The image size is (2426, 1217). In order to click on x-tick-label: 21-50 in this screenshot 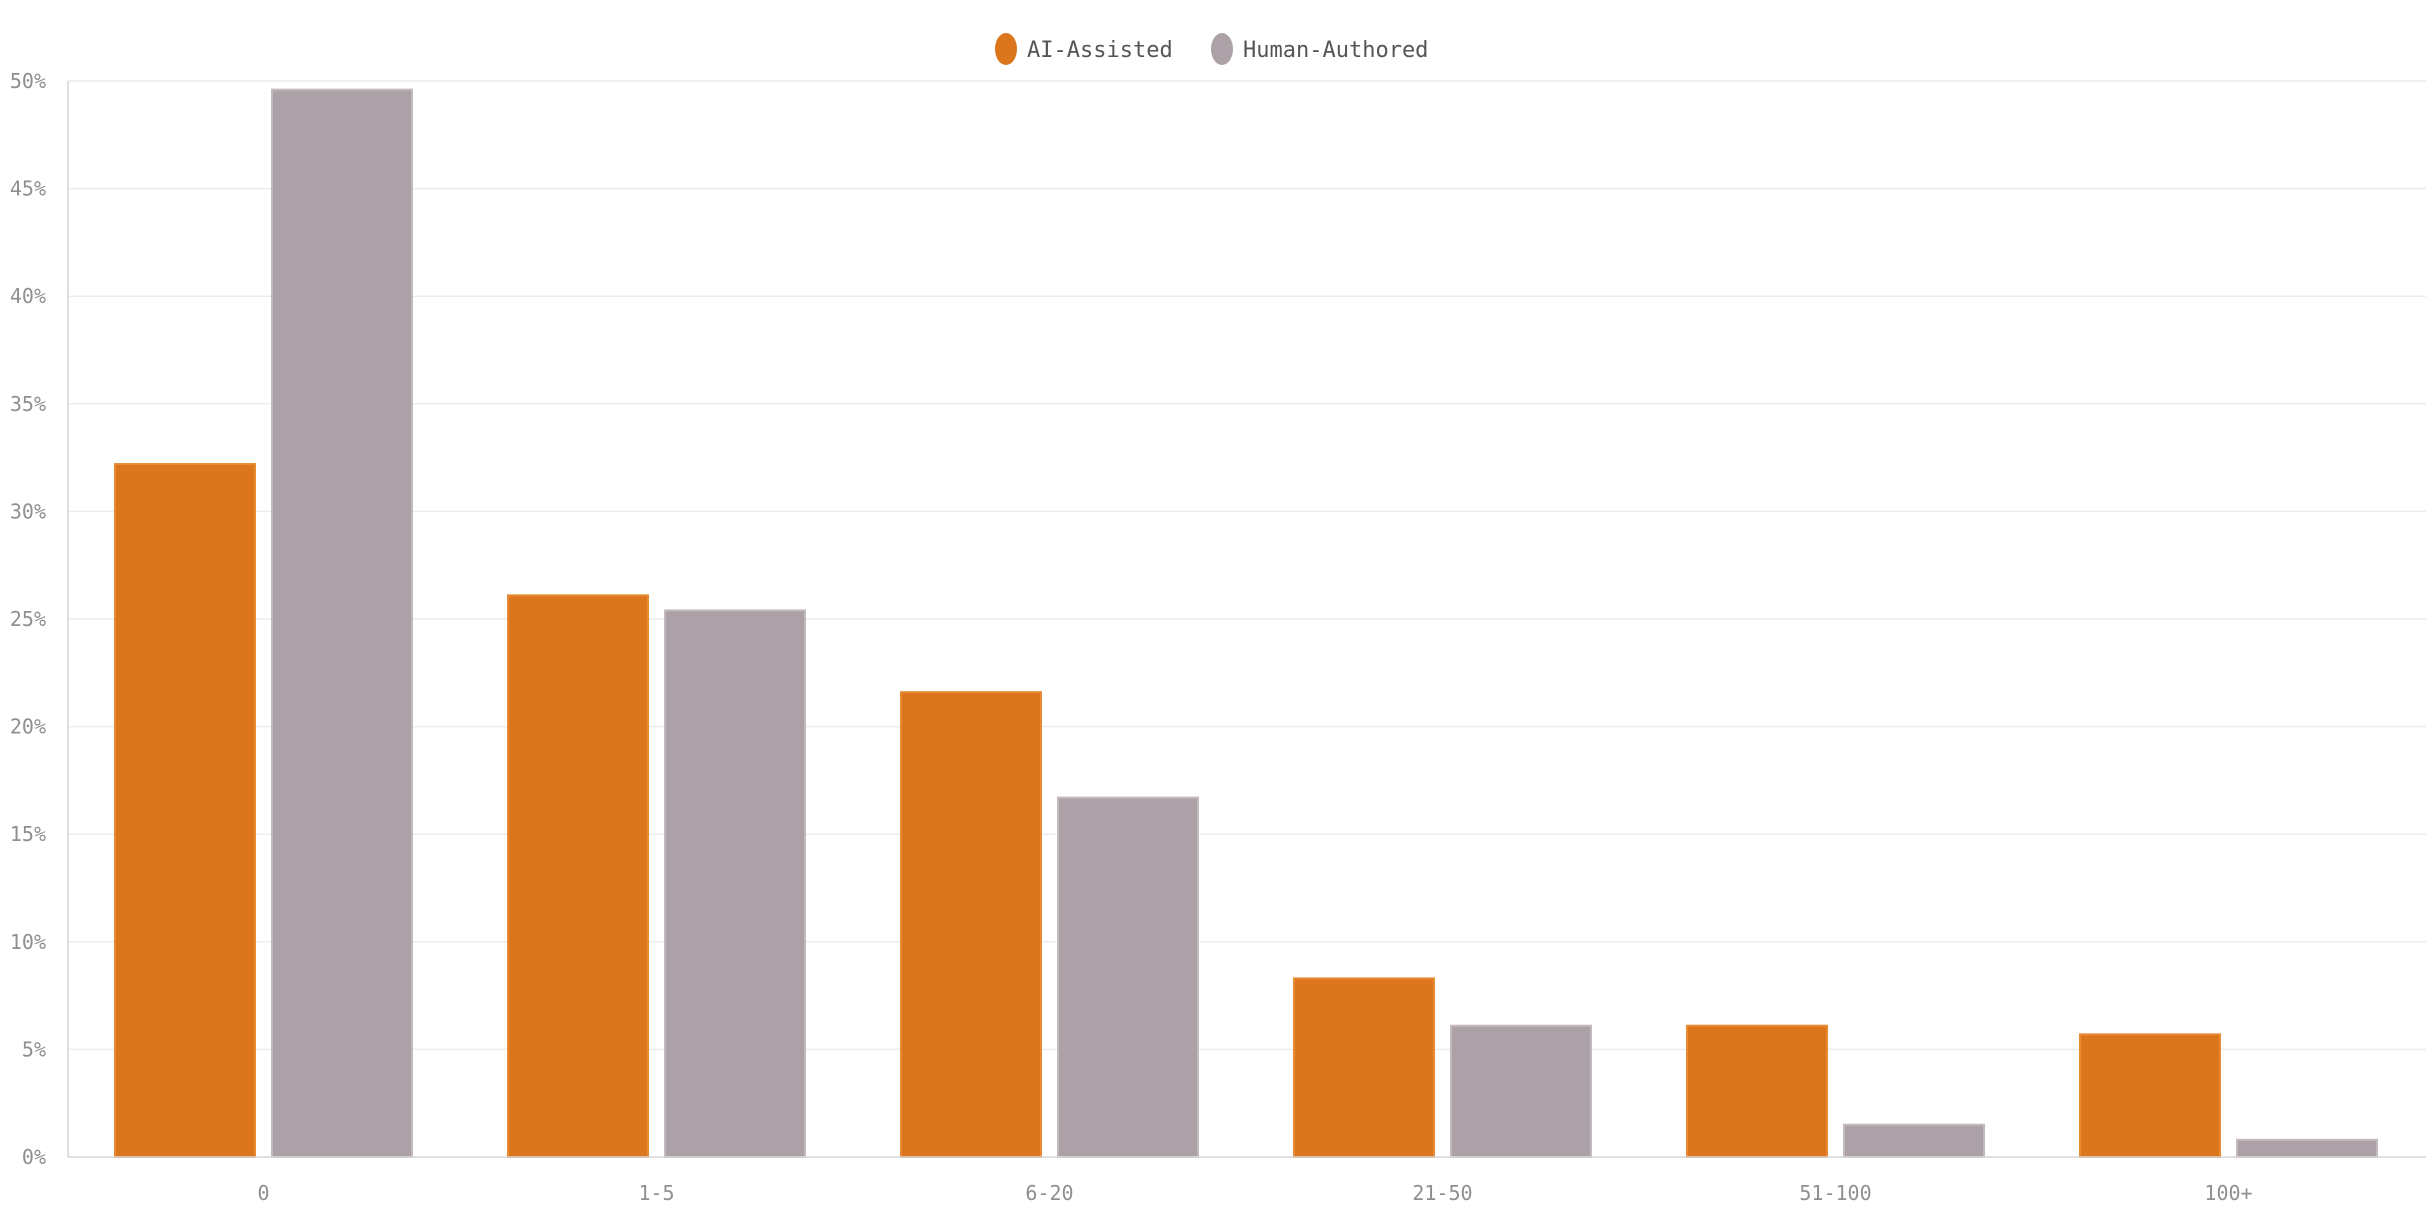, I will do `click(1442, 1193)`.